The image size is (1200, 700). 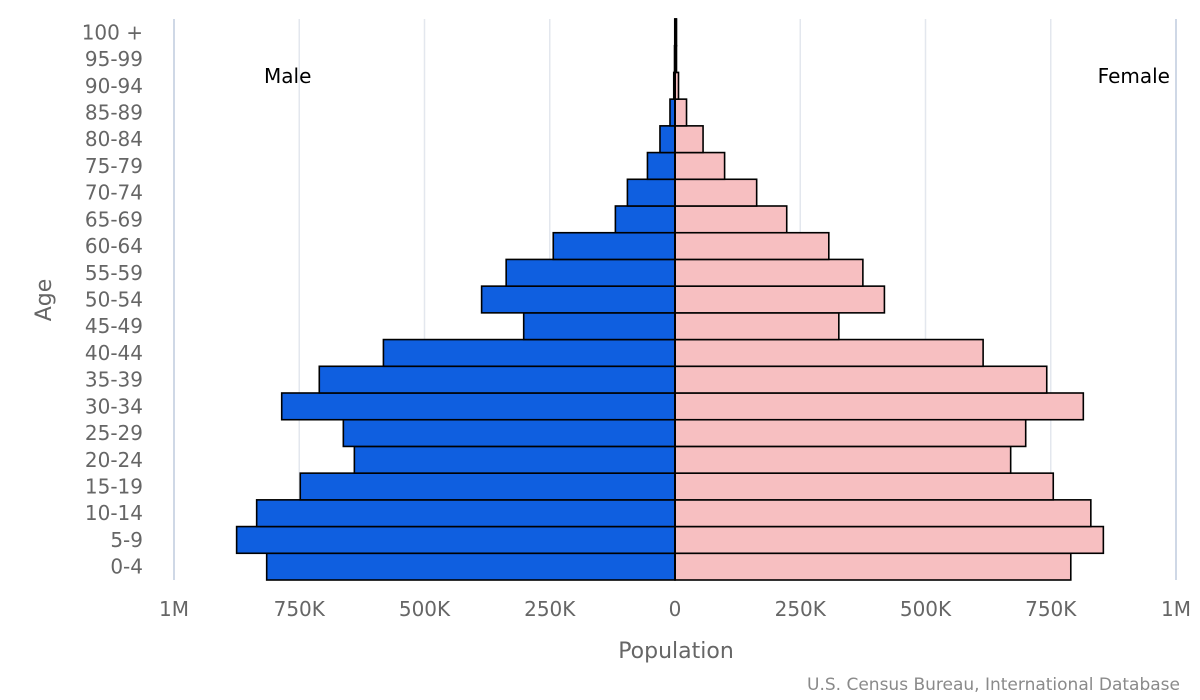 I want to click on y-tick-label: 75-79, so click(x=114, y=166).